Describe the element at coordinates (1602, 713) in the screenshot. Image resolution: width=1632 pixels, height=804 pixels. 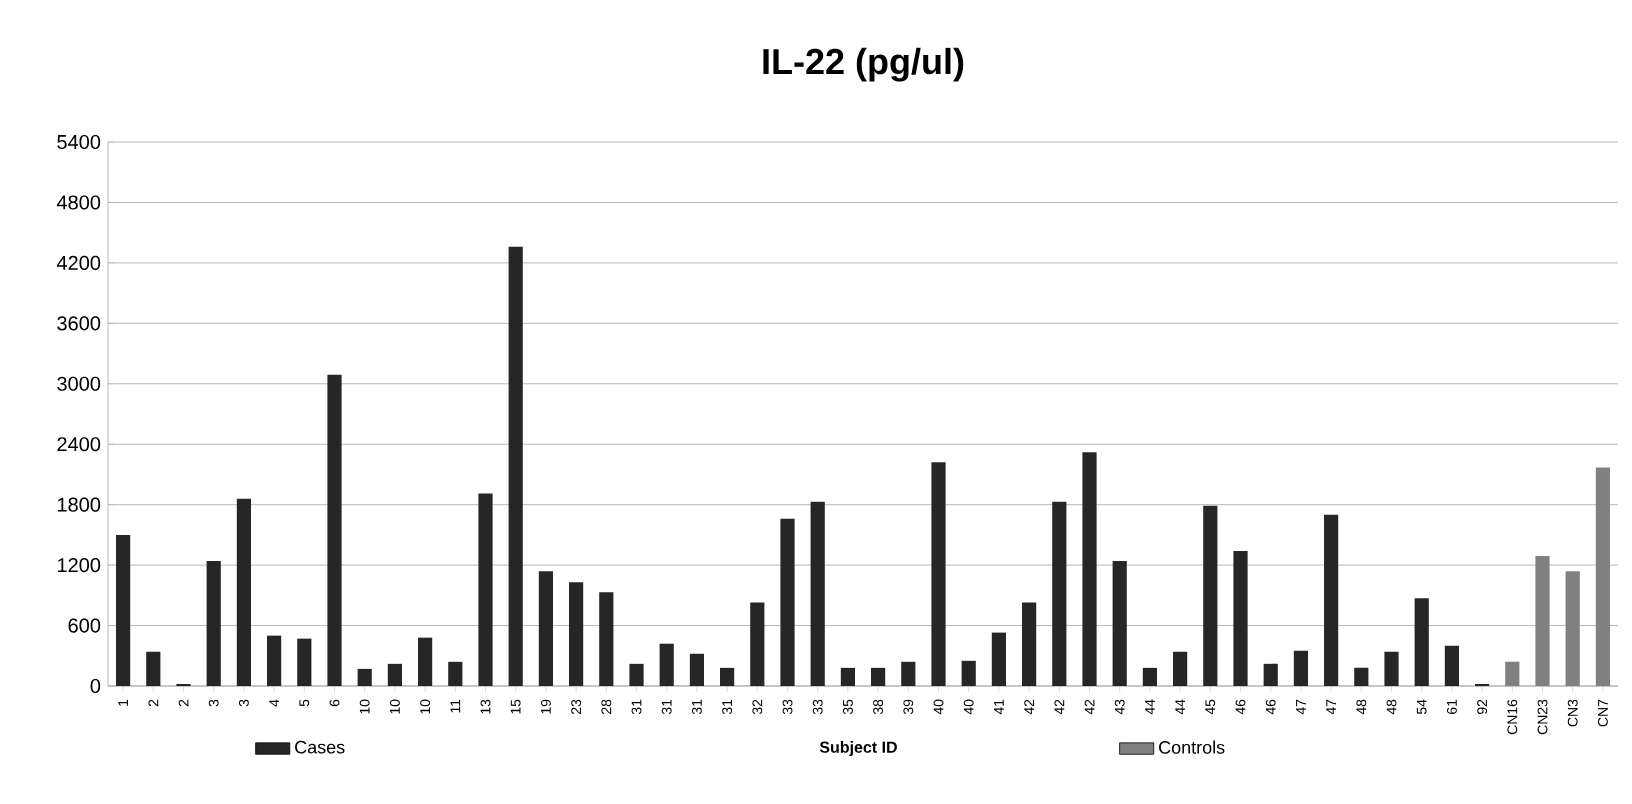
I see `x-tick-label: CN7` at that location.